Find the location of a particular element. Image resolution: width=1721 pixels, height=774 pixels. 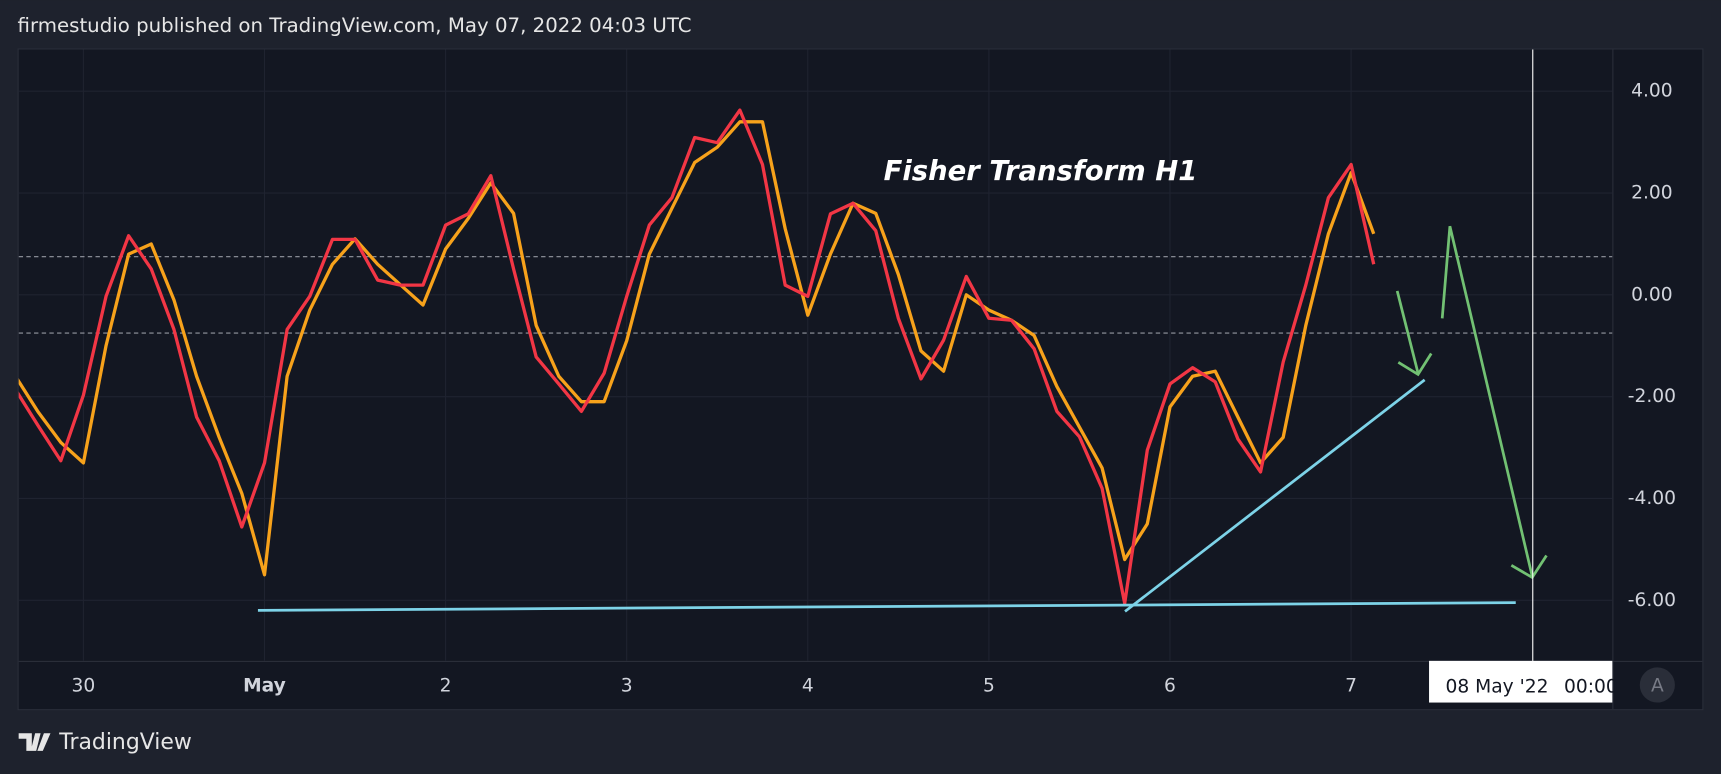

y-tick-label: -6.00 is located at coordinates (1652, 600).